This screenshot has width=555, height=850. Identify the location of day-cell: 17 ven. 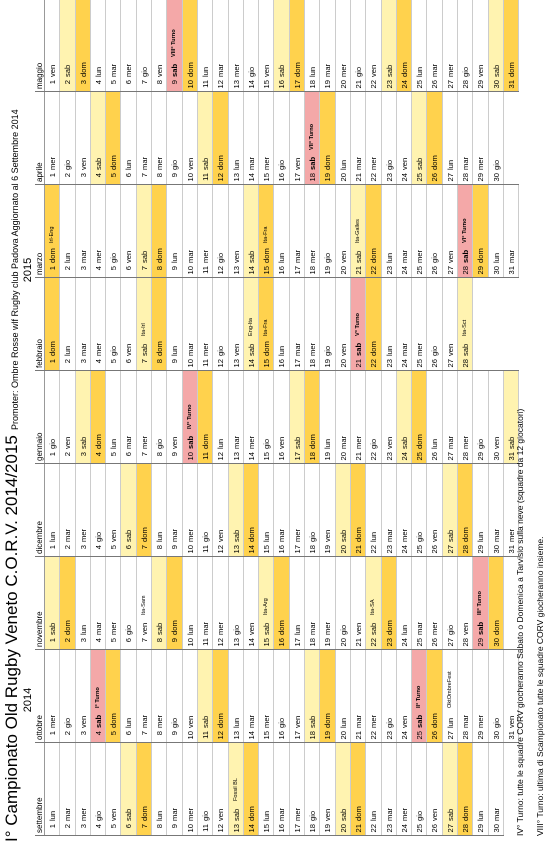
(297, 696).